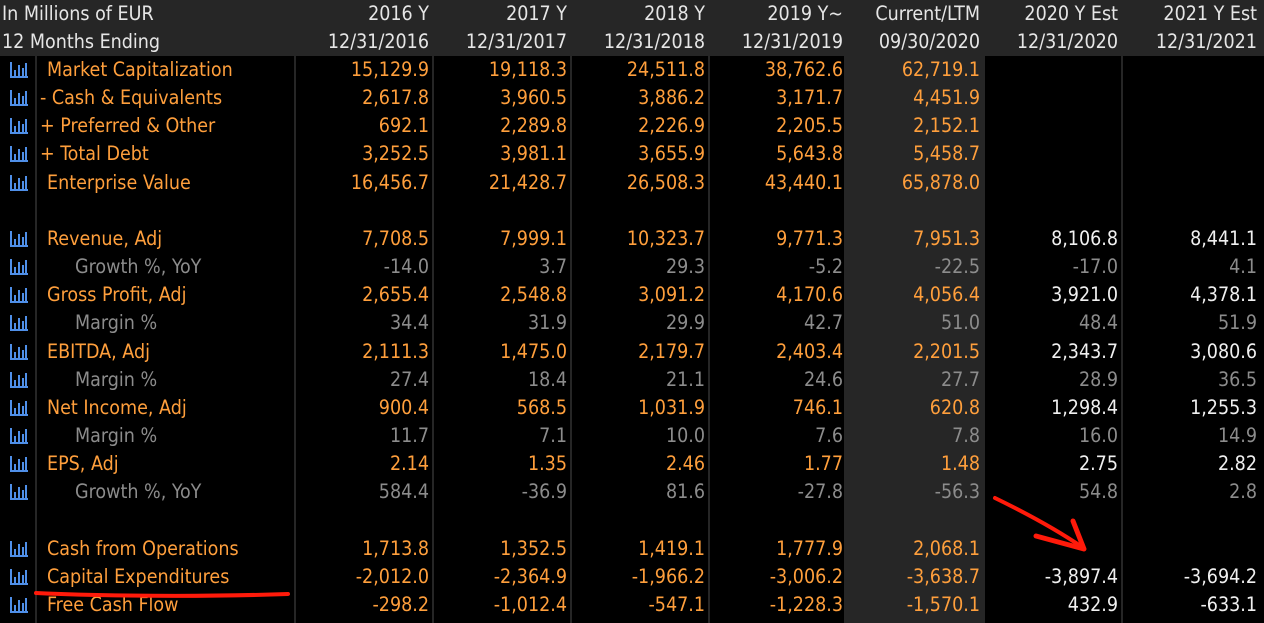 The height and width of the screenshot is (623, 1264). What do you see at coordinates (1081, 576) in the screenshot?
I see `cell-2020-est: -3,897.4` at bounding box center [1081, 576].